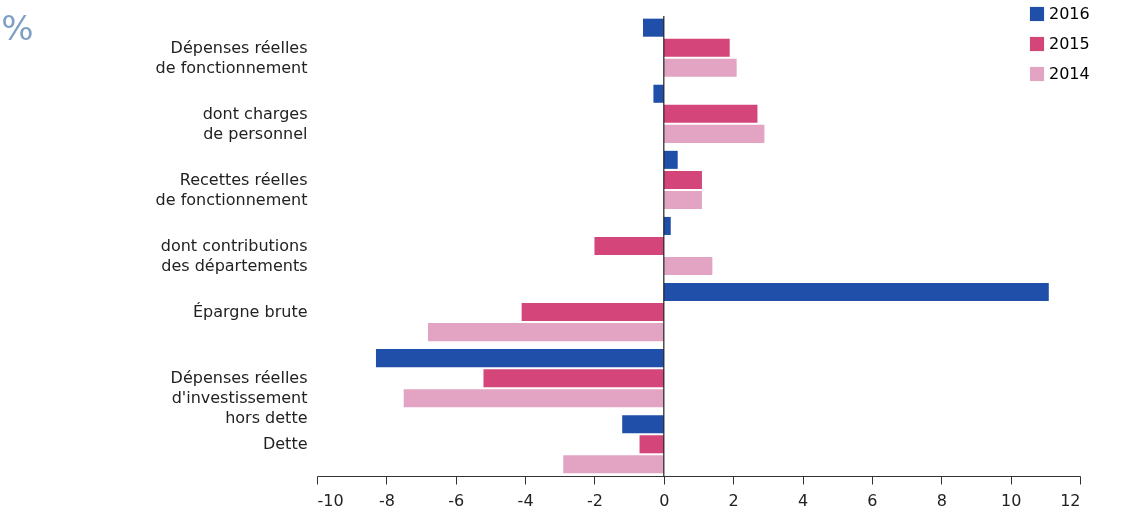  What do you see at coordinates (239, 398) in the screenshot?
I see `y-tick-label: Dépenses réelles d'investissement hors dette` at bounding box center [239, 398].